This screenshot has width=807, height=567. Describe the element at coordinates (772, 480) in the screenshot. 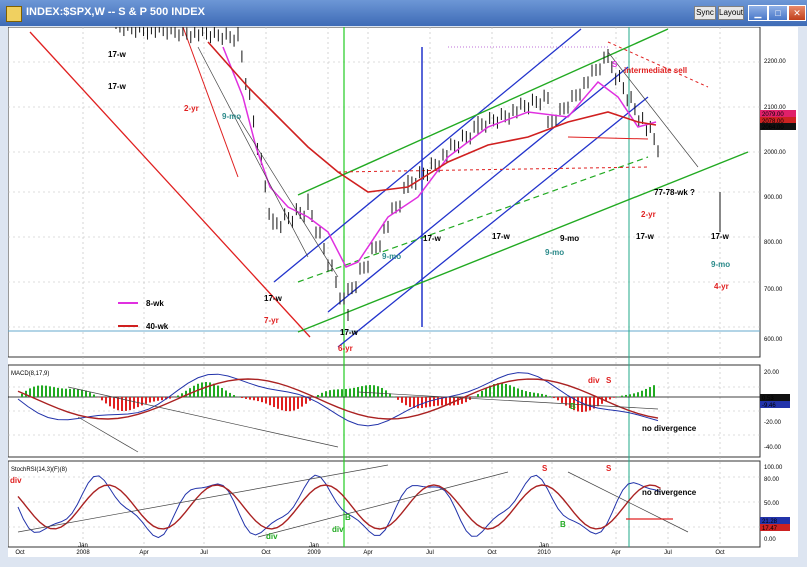

I see `stoch-axis-tick: 80.00` at that location.